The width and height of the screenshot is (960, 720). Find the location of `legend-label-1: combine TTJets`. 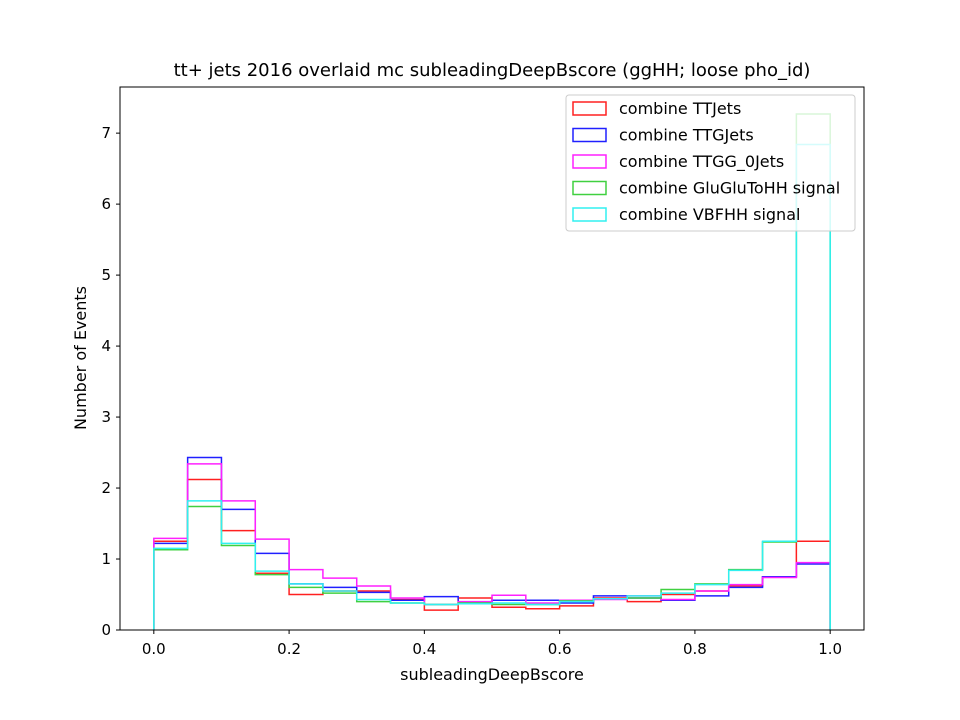

legend-label-1: combine TTJets is located at coordinates (680, 108).